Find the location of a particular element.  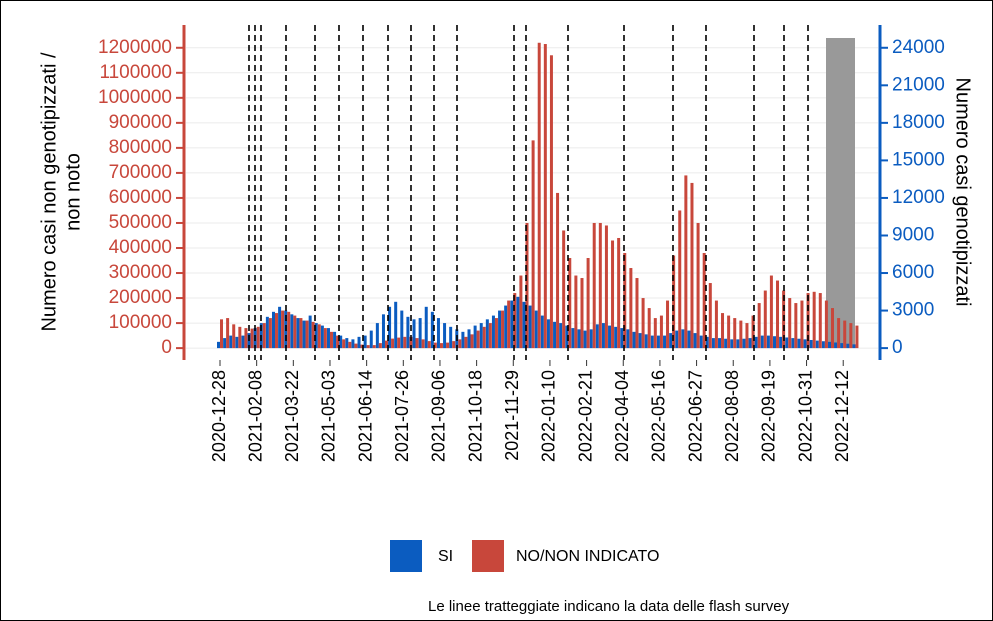

x-tick-label: 2021-03-22 is located at coordinates (292, 416).